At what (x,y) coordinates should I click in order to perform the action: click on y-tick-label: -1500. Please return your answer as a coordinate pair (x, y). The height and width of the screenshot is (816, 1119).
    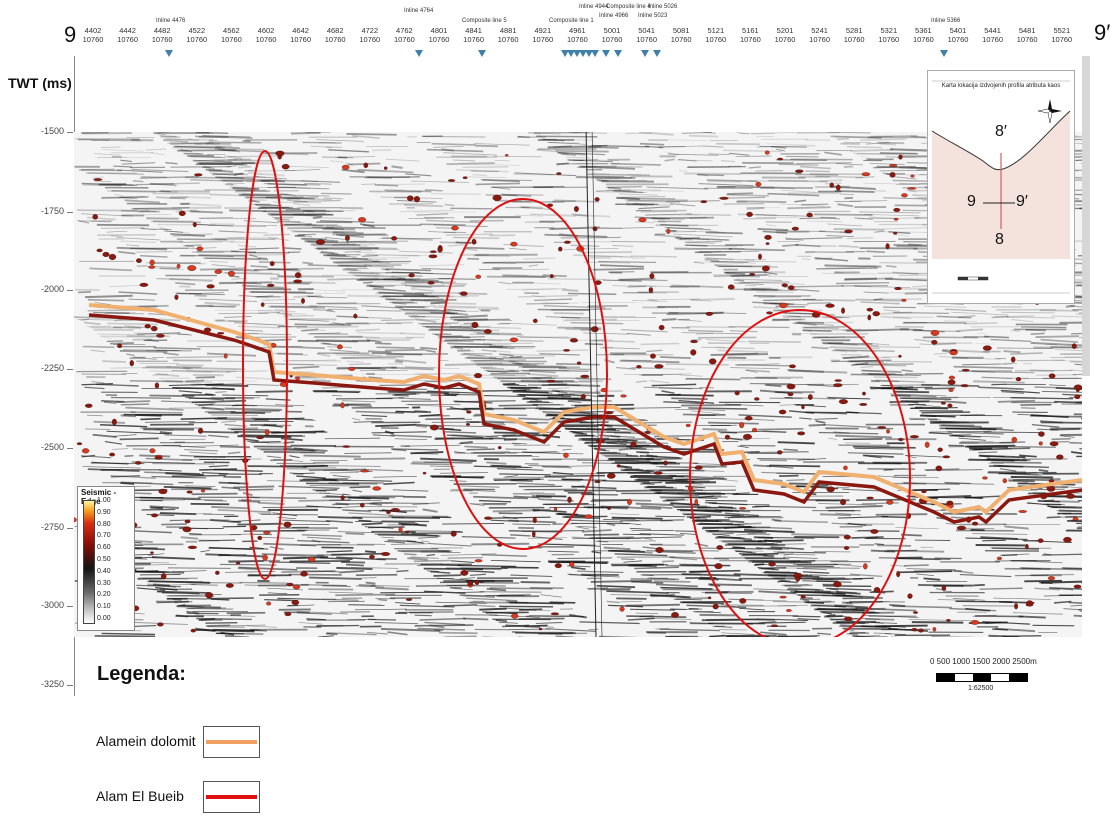
    Looking at the image, I should click on (52, 131).